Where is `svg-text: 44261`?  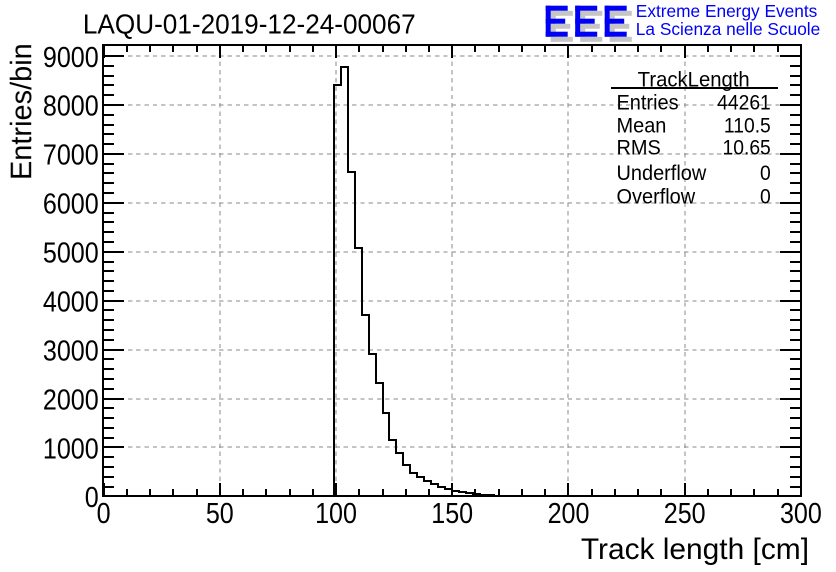
svg-text: 44261 is located at coordinates (744, 103).